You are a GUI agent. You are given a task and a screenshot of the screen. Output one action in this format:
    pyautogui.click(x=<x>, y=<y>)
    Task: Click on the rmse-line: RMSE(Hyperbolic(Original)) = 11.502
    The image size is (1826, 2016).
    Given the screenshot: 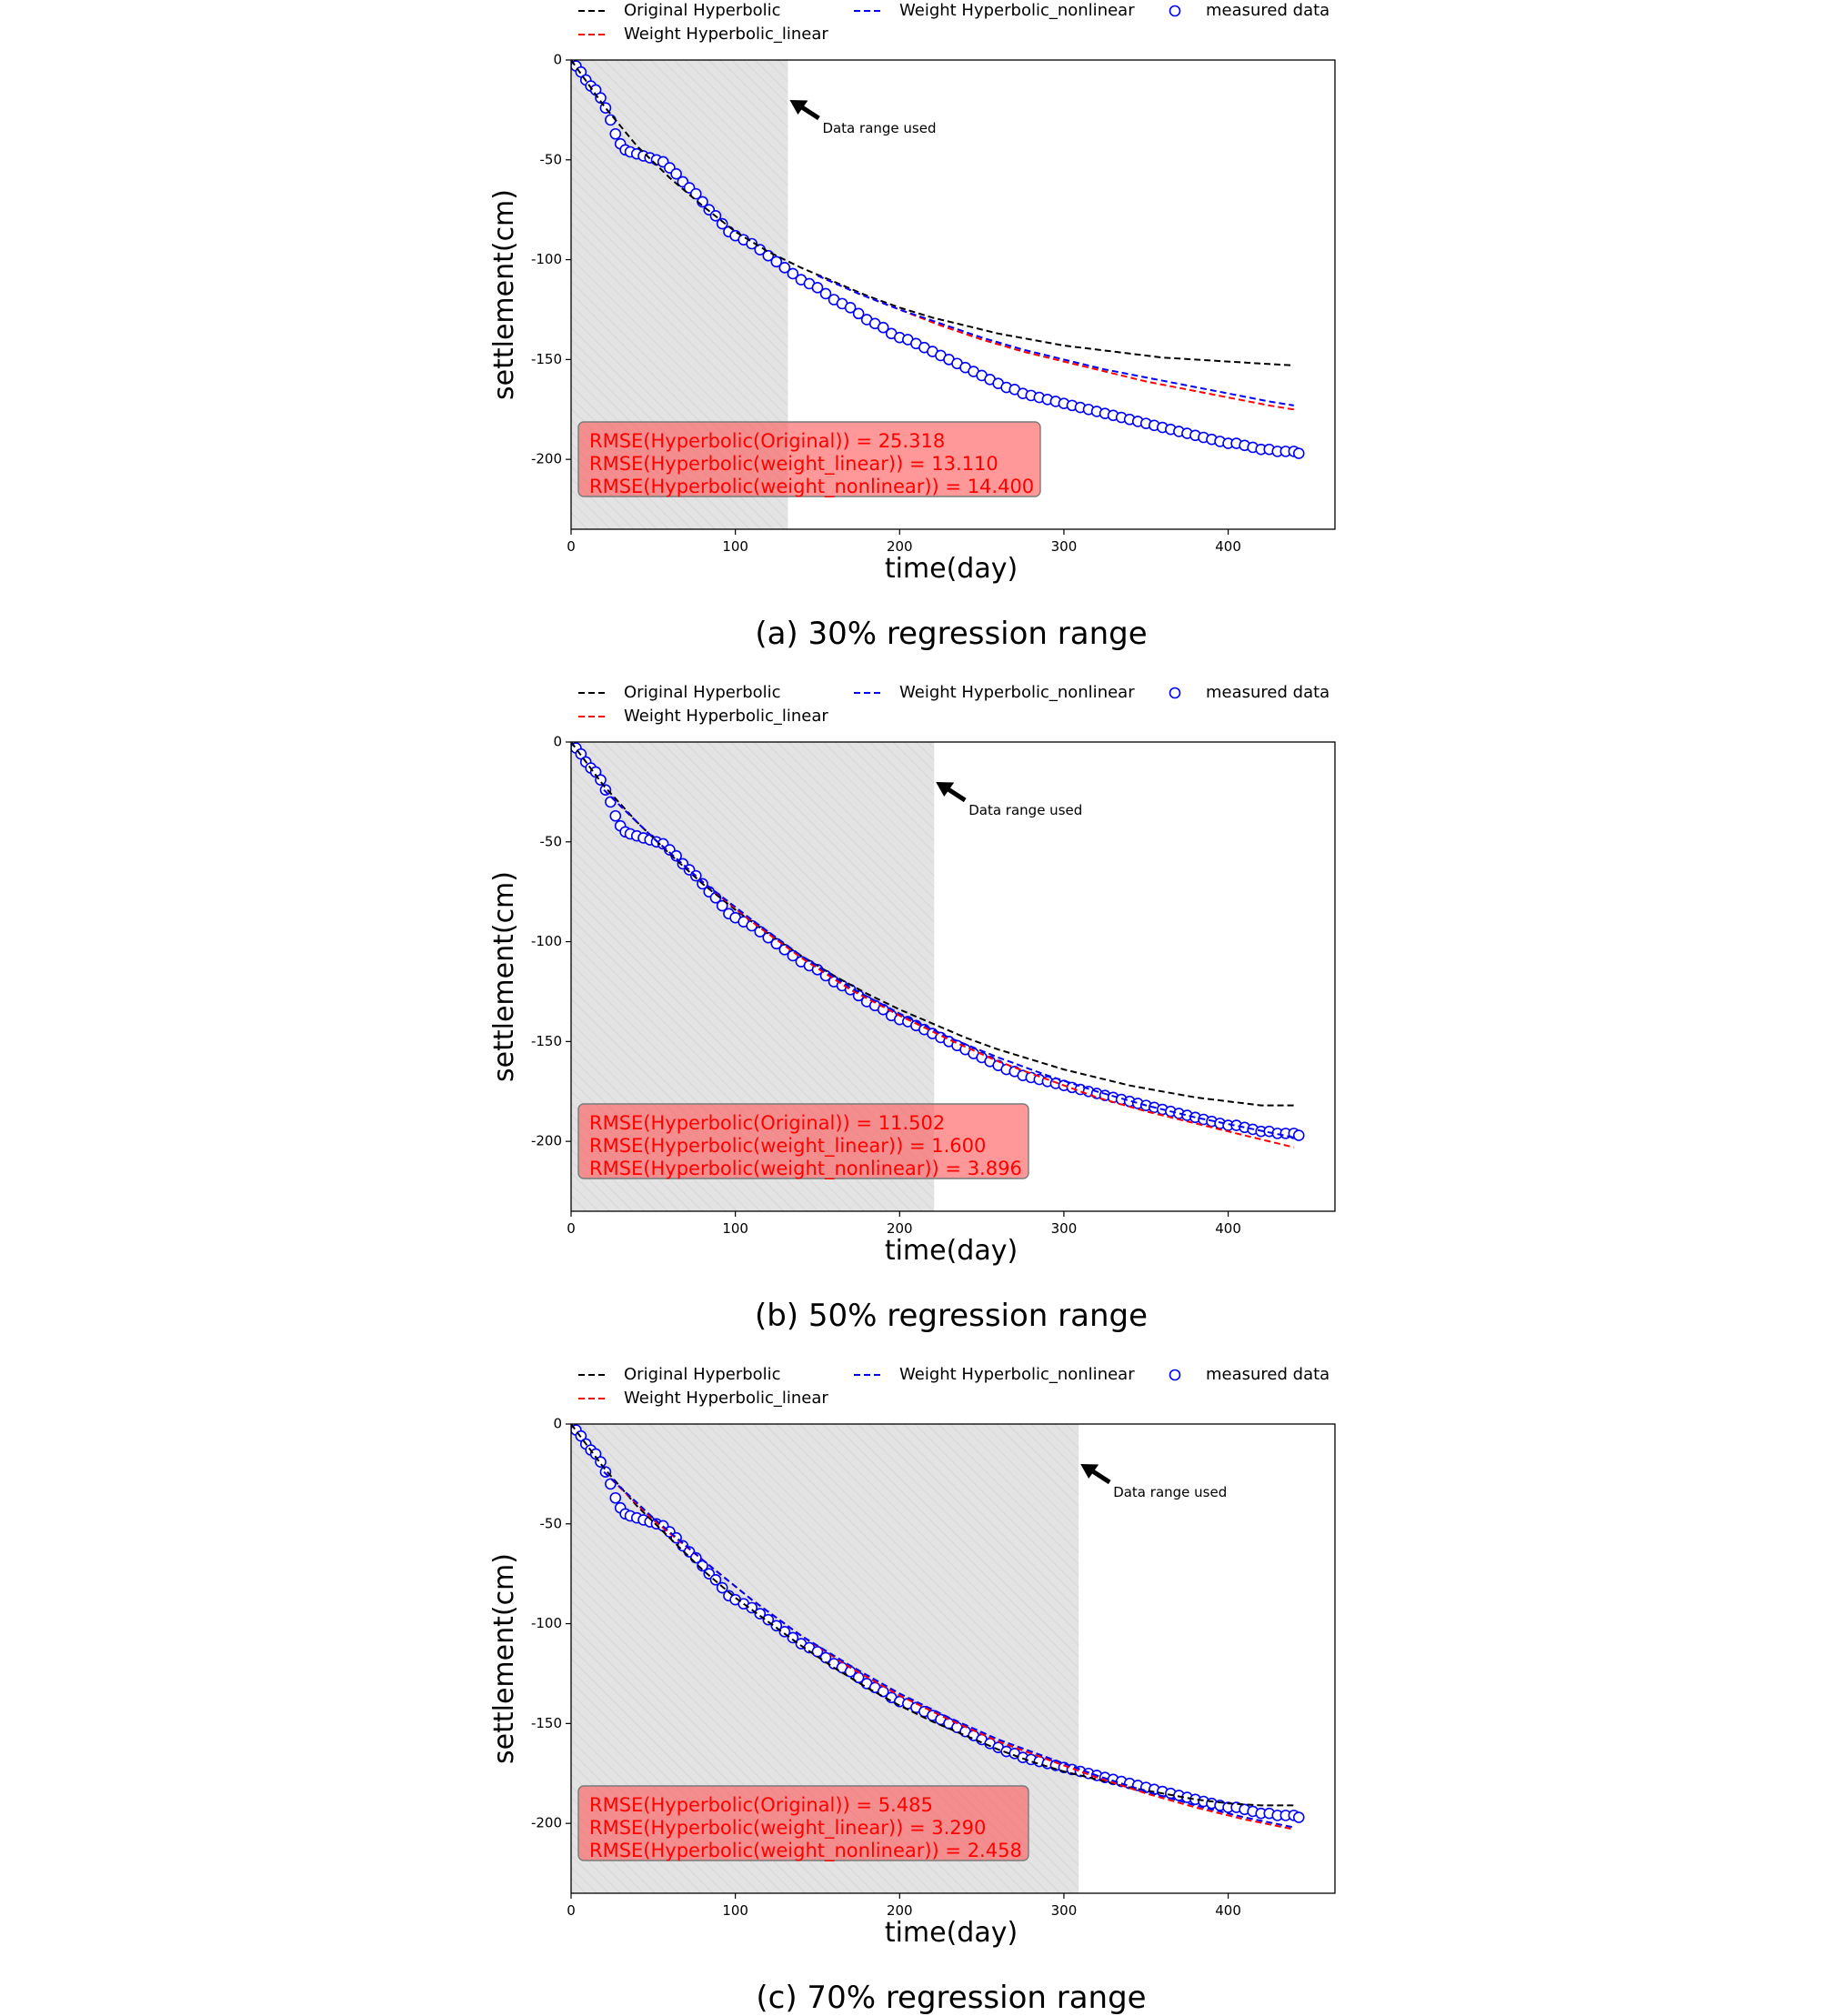 What is the action you would take?
    pyautogui.click(x=767, y=1123)
    